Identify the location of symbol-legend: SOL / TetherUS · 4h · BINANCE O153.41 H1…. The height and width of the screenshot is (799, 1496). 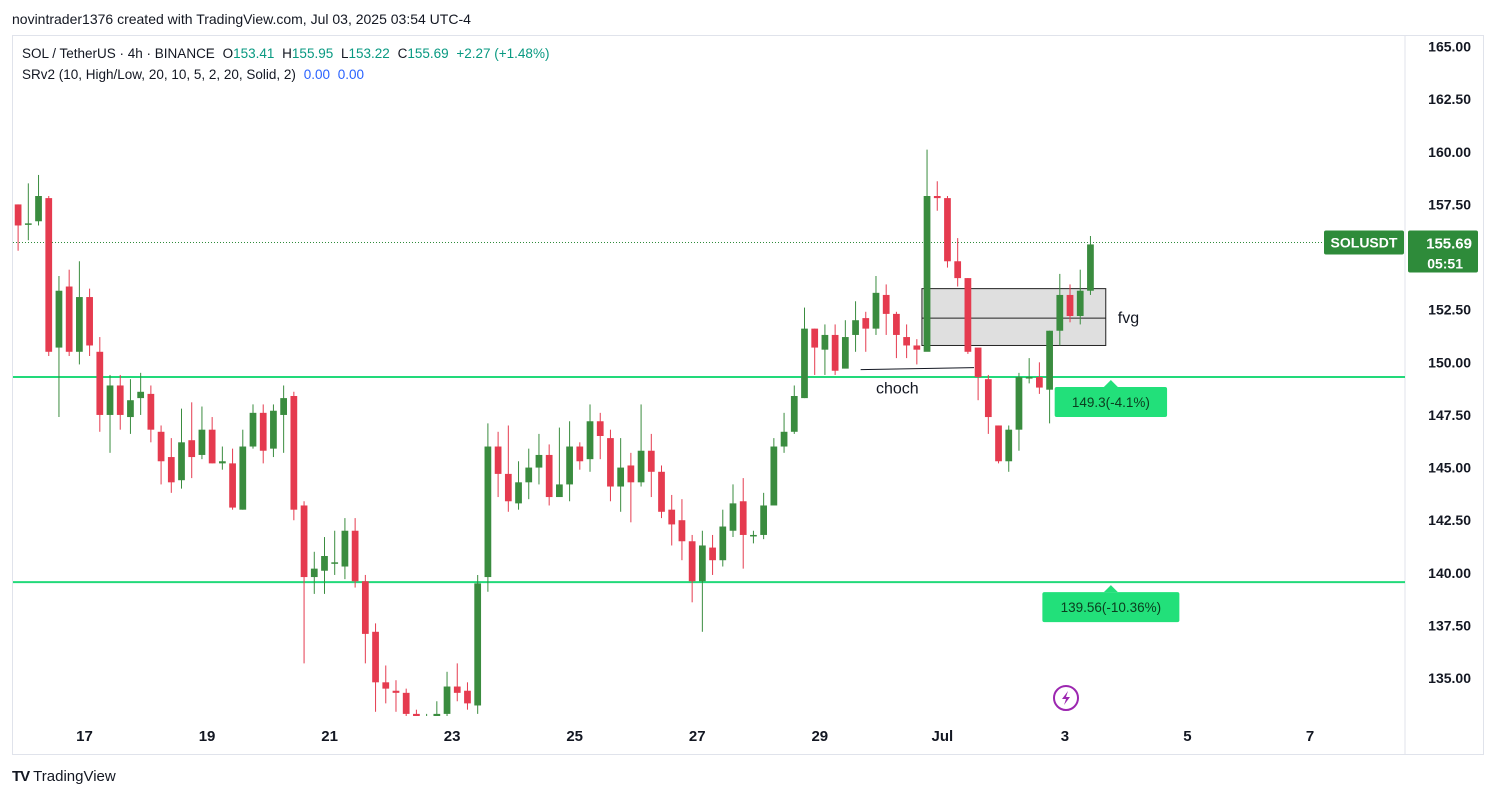
(287, 53).